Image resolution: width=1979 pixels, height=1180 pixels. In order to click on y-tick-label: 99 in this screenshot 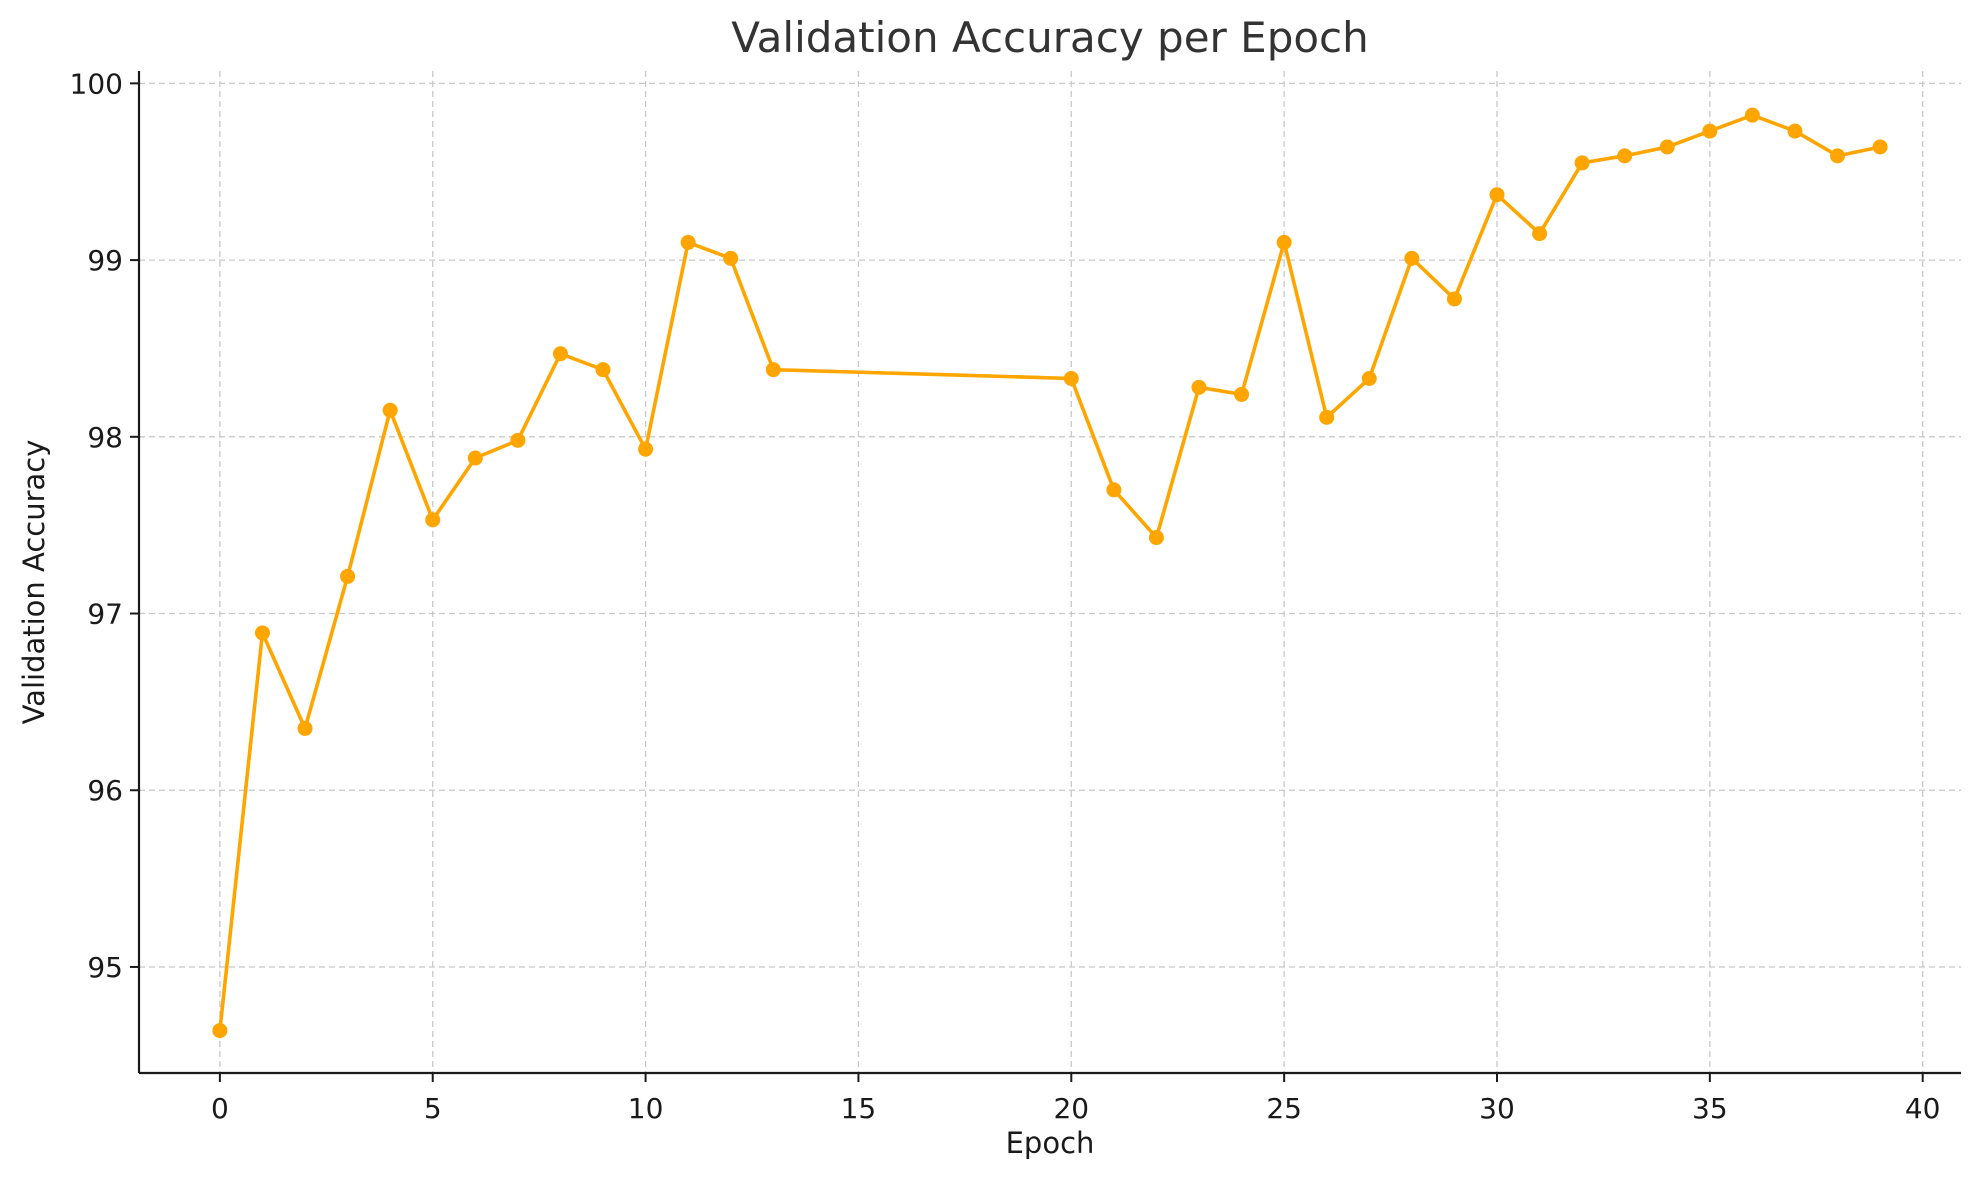, I will do `click(105, 260)`.